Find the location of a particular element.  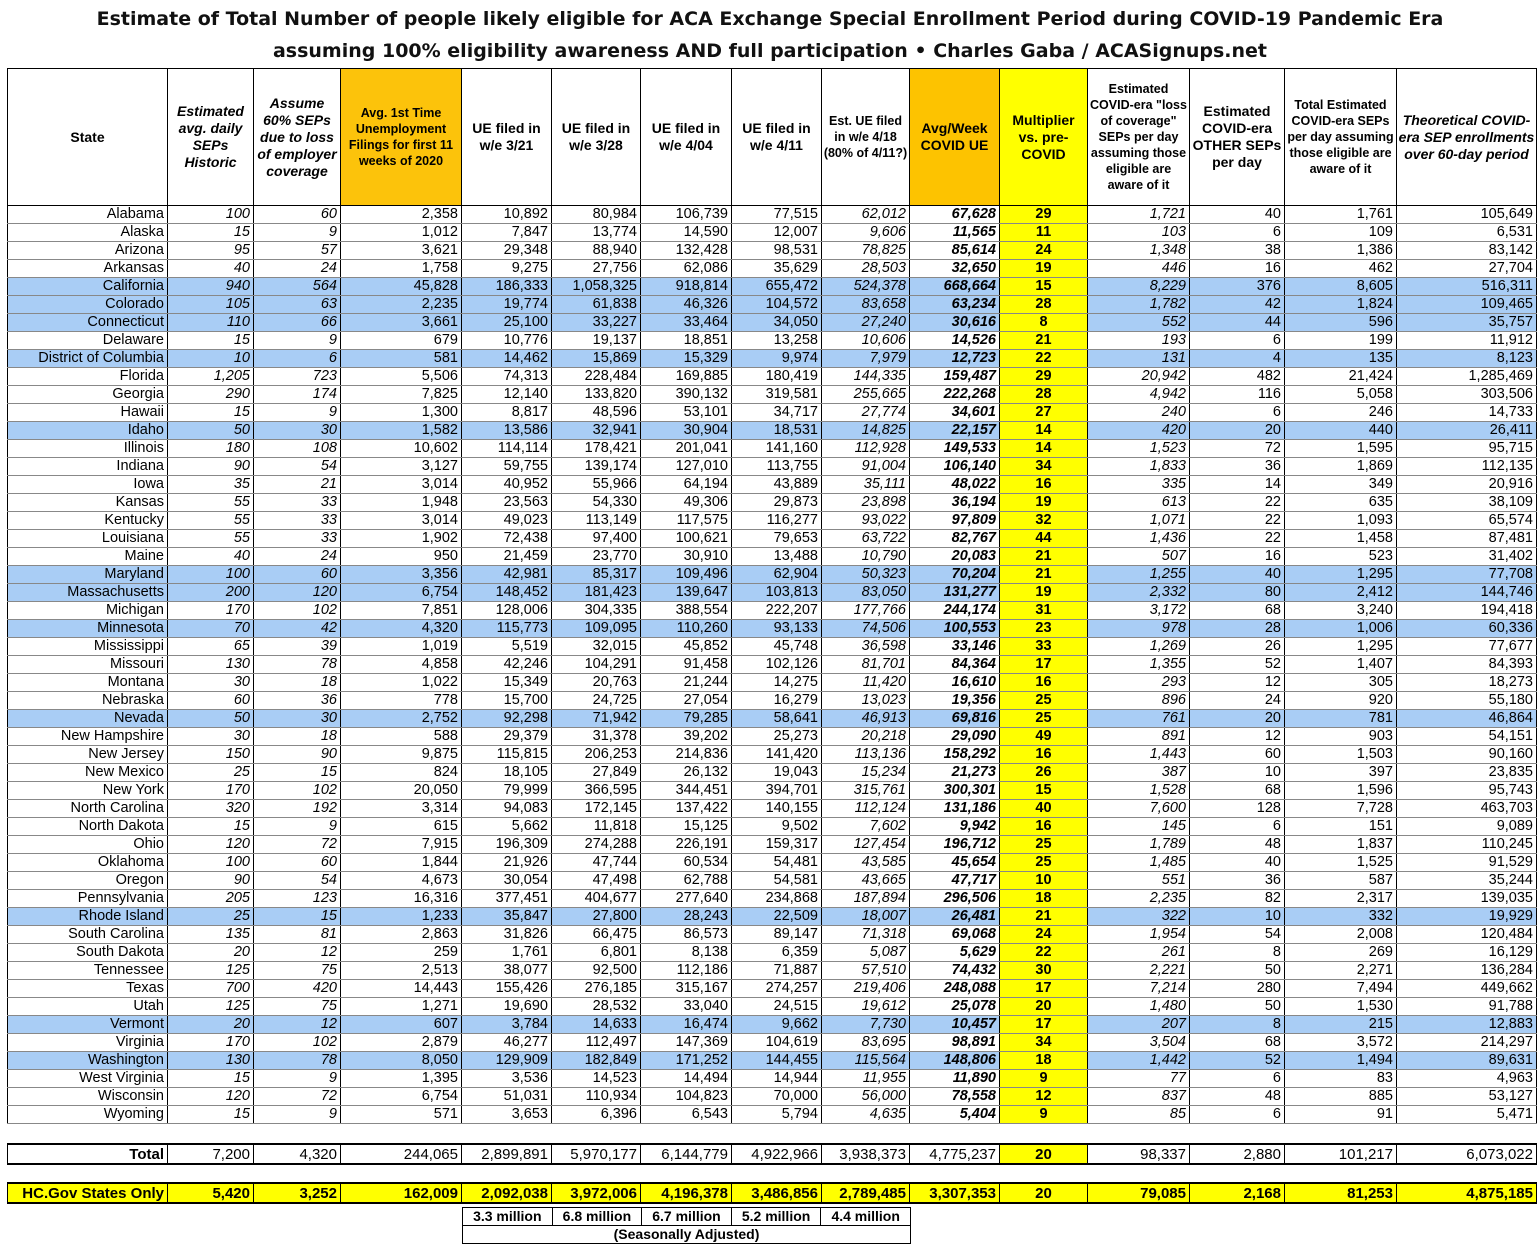

cell-value: 5,087 is located at coordinates (865, 952).